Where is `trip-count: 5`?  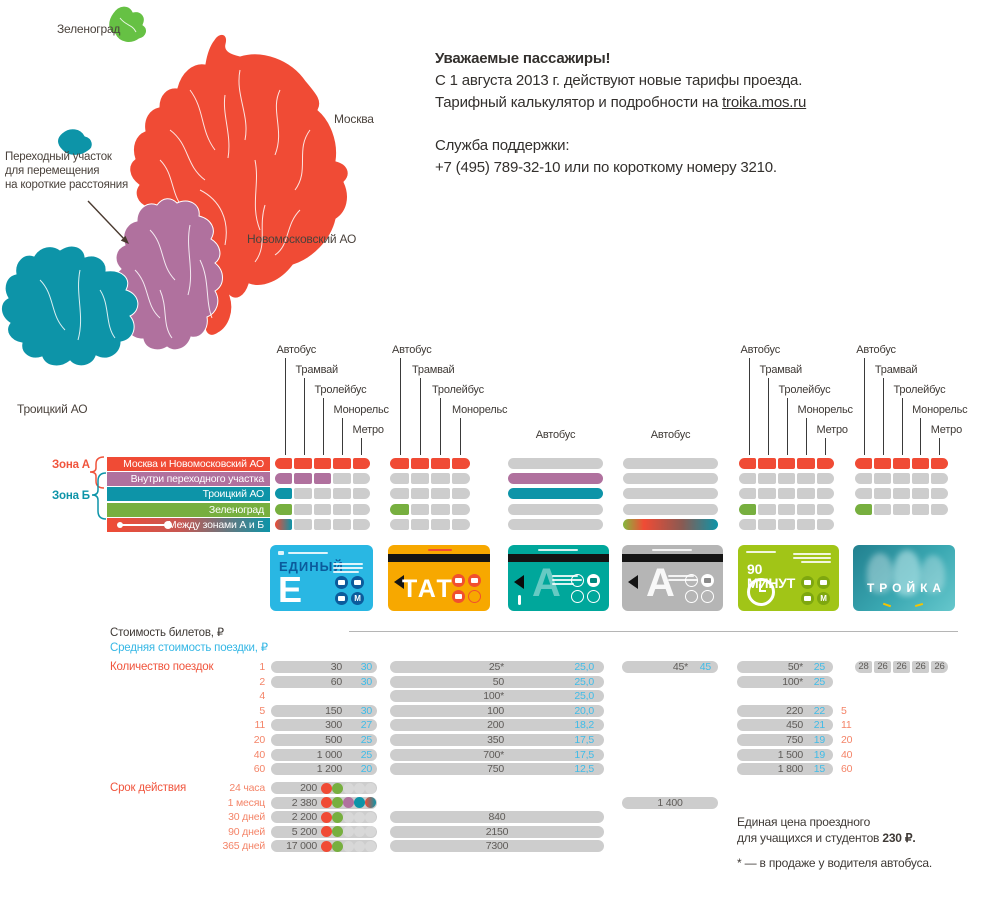 trip-count: 5 is located at coordinates (262, 710).